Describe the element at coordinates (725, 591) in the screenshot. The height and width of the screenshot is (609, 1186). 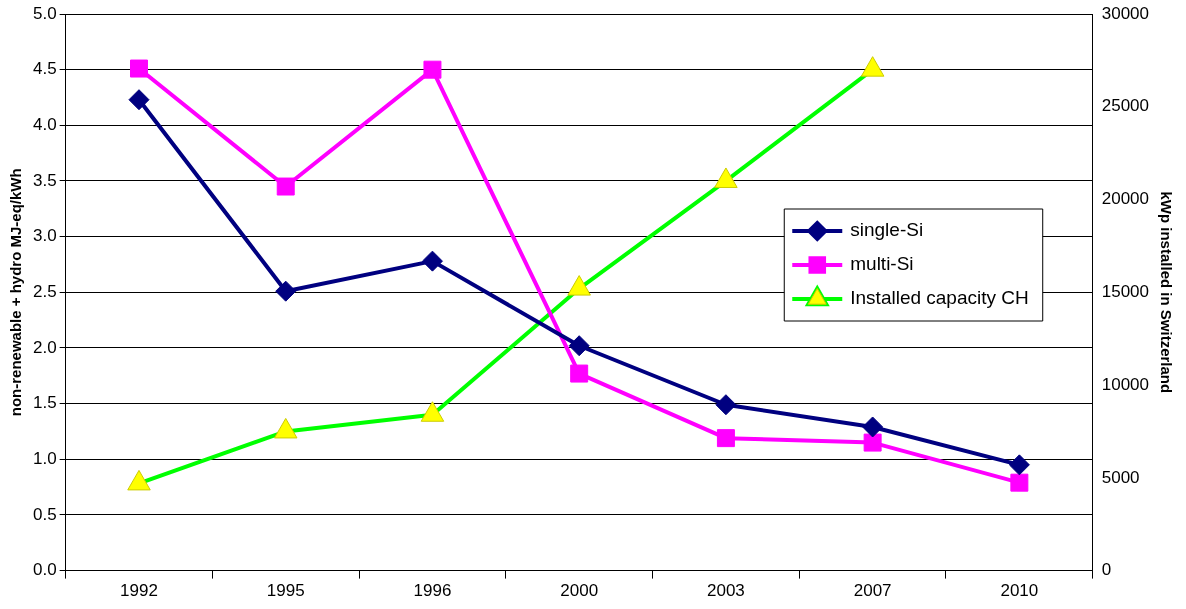
I see `x-tick-label: 2003` at that location.